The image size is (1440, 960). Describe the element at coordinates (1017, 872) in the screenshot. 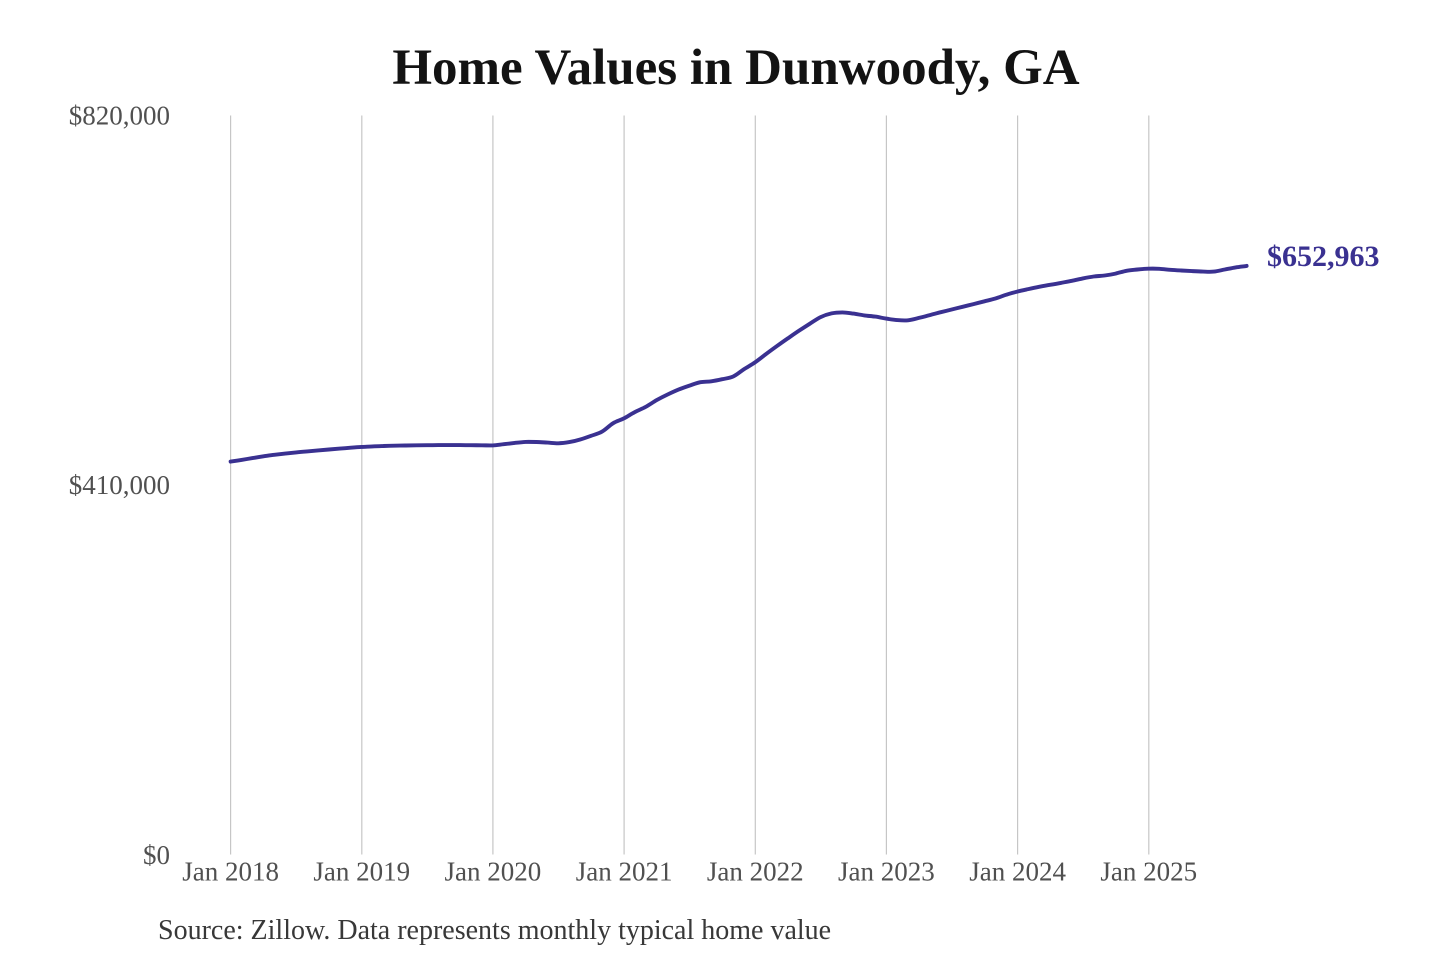

I see `svg-text: Jan 2024` at that location.